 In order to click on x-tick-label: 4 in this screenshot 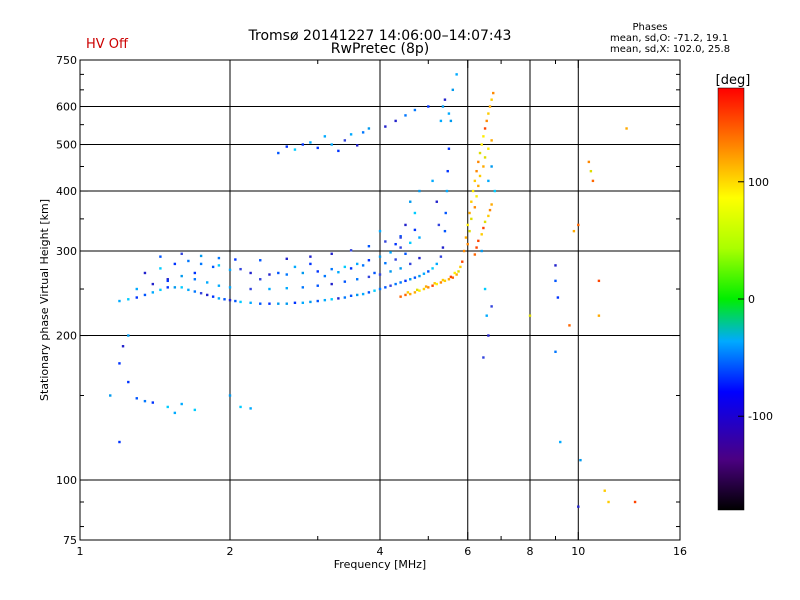, I will do `click(380, 551)`.